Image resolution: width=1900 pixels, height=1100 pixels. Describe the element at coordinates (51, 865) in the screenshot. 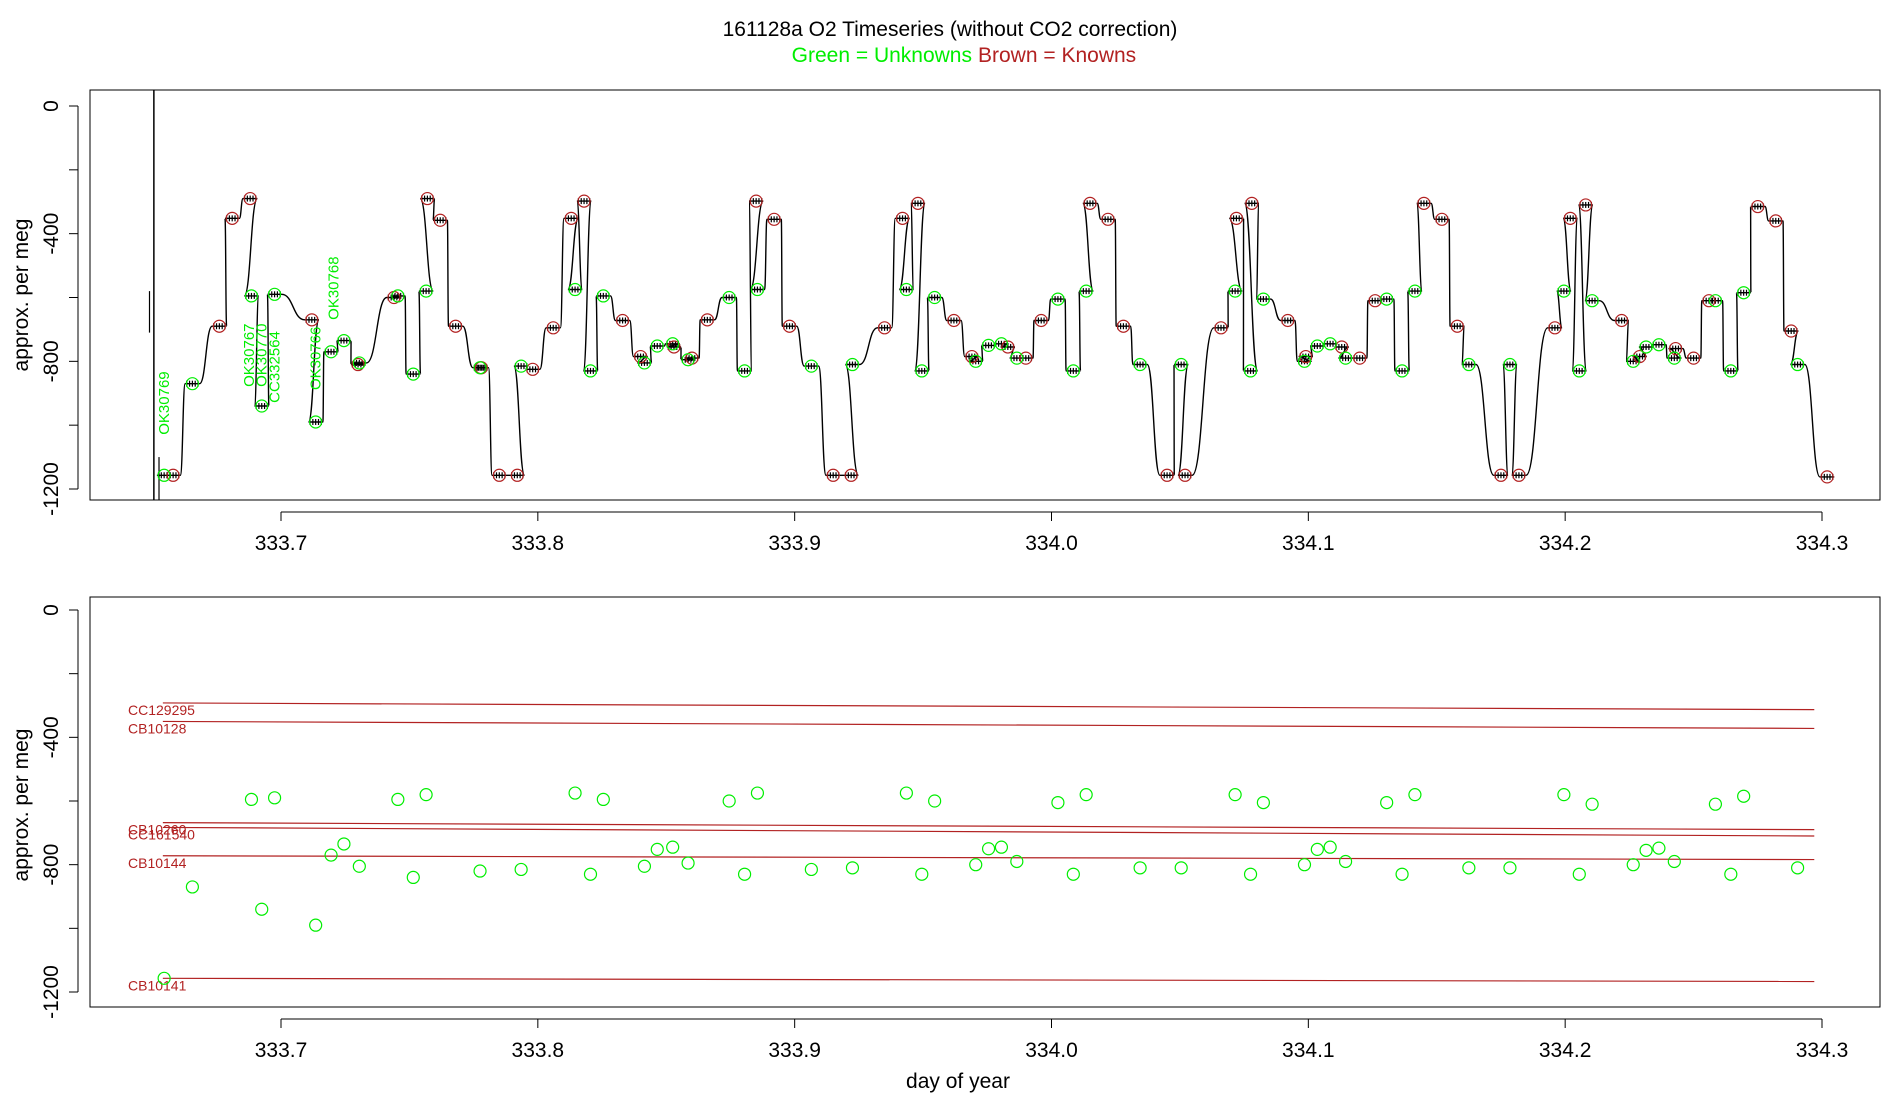

I see `y-tick-label: -800` at that location.